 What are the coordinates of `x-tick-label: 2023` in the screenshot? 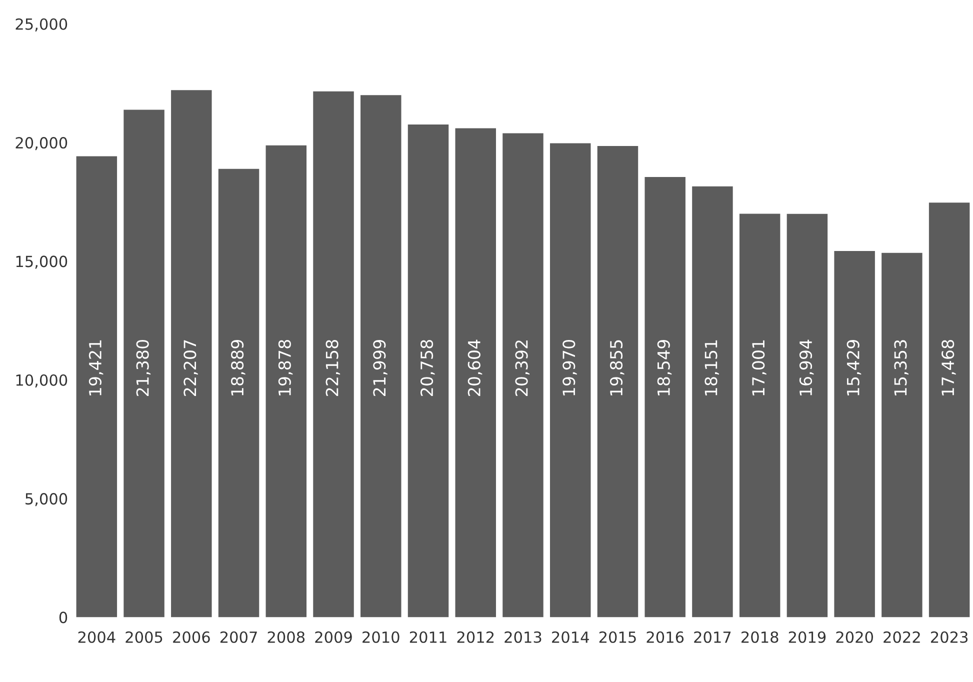 It's located at (949, 637).